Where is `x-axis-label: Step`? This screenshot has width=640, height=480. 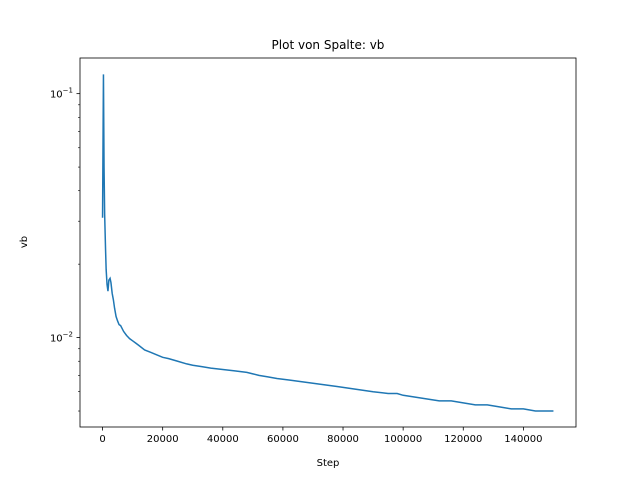
x-axis-label: Step is located at coordinates (328, 463).